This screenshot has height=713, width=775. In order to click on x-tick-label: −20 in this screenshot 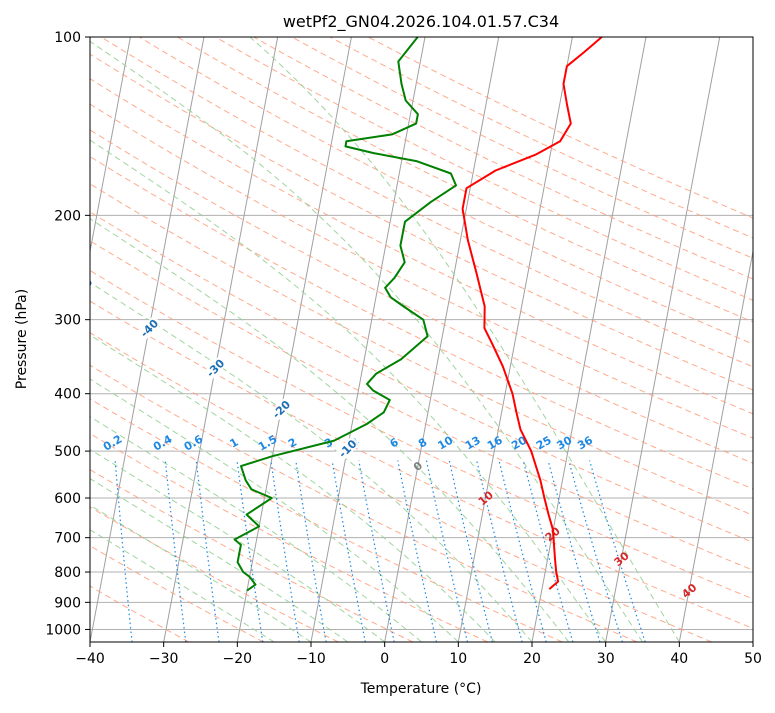, I will do `click(238, 659)`.